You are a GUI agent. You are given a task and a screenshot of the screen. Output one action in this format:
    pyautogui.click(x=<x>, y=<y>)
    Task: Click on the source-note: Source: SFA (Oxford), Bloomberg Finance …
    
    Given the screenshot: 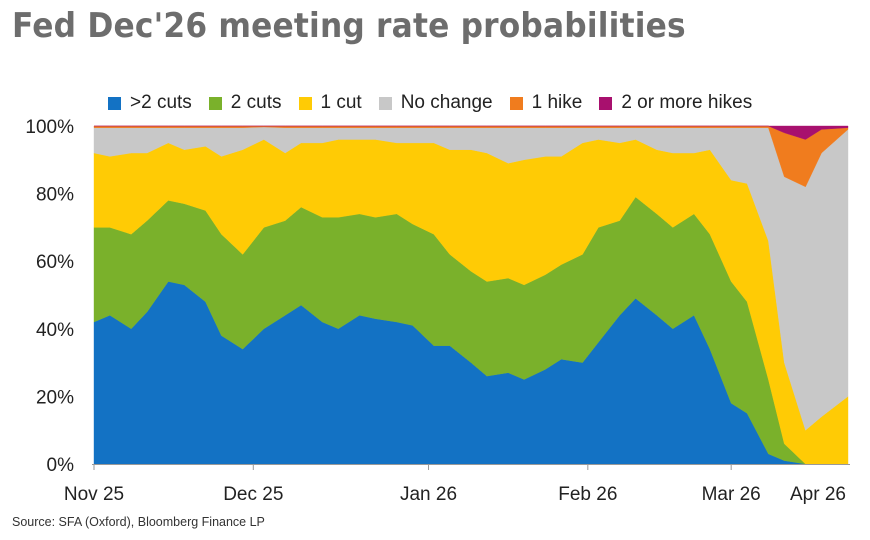 What is the action you would take?
    pyautogui.click(x=138, y=522)
    